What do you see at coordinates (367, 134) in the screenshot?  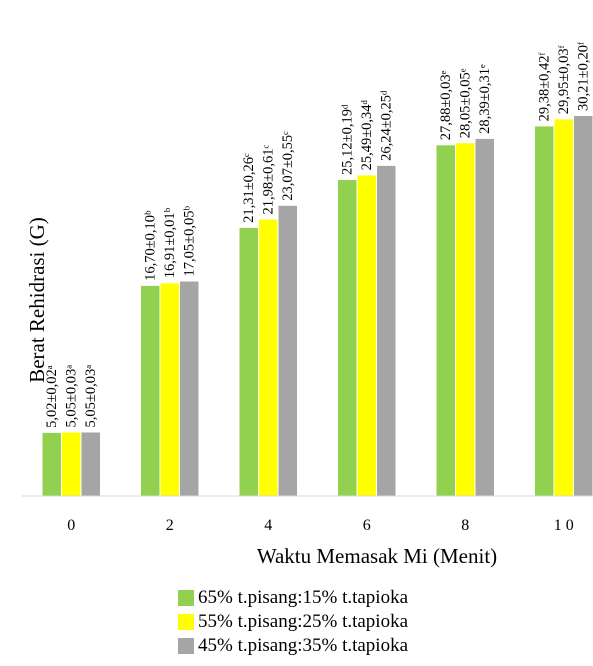 I see `data-label: 25,49±0,34ᵈ` at bounding box center [367, 134].